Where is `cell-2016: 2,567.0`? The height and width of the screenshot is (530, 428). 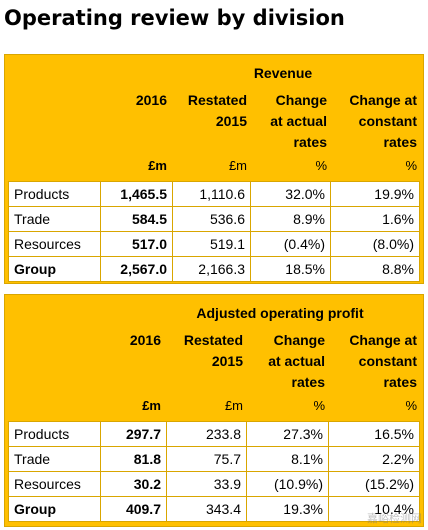 cell-2016: 2,567.0 is located at coordinates (136, 269).